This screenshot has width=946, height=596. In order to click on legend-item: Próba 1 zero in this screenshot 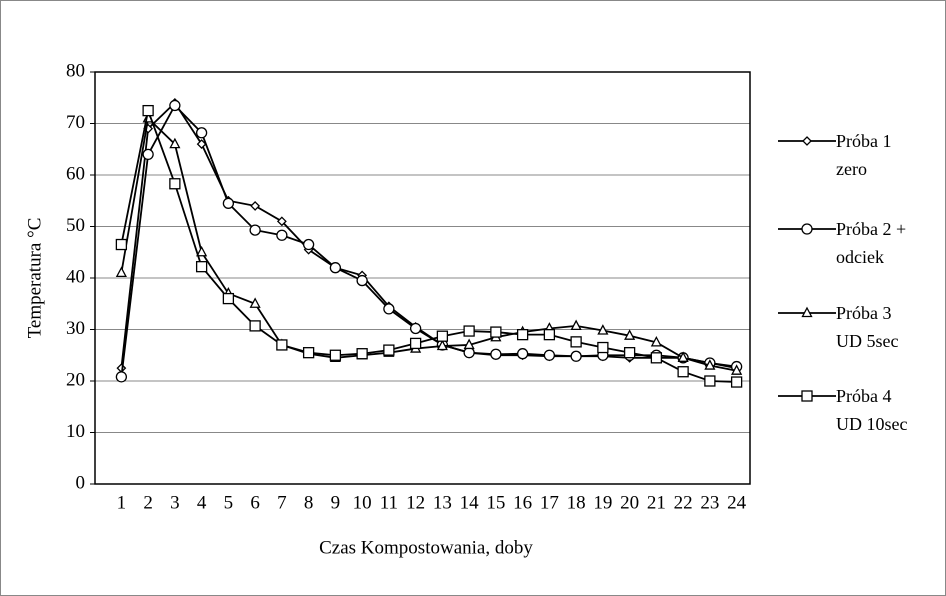, I will do `click(864, 155)`.